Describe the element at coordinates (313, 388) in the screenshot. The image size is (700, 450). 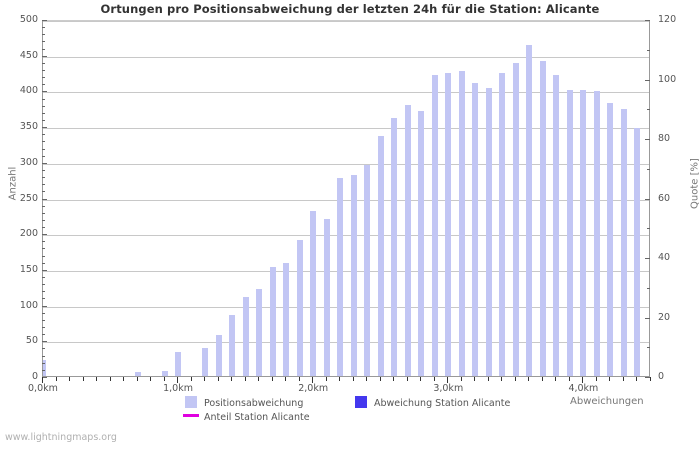
I see `x-axis-tick-label: 2,0km` at that location.